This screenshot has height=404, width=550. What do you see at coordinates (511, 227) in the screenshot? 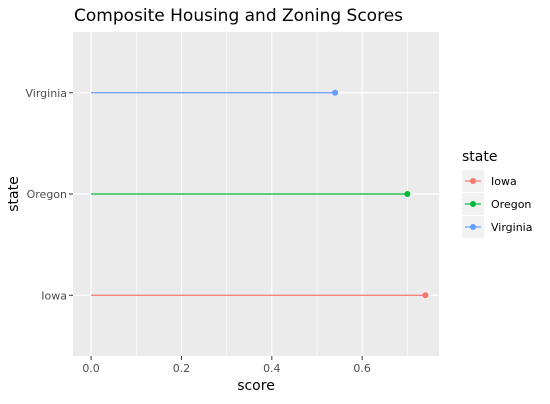
I see `legend-label-virginia: Virginia` at bounding box center [511, 227].